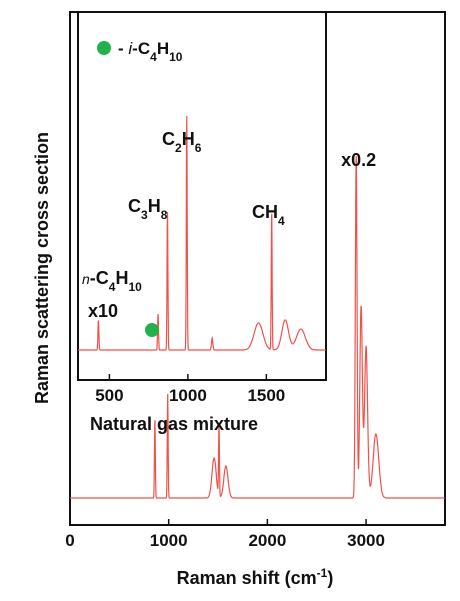 The height and width of the screenshot is (601, 460). Describe the element at coordinates (366, 540) in the screenshot. I see `x-tick-label-3000: 3000` at that location.